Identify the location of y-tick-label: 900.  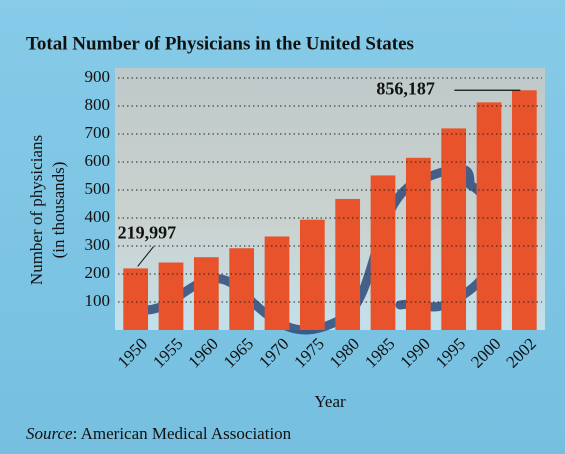
(98, 76).